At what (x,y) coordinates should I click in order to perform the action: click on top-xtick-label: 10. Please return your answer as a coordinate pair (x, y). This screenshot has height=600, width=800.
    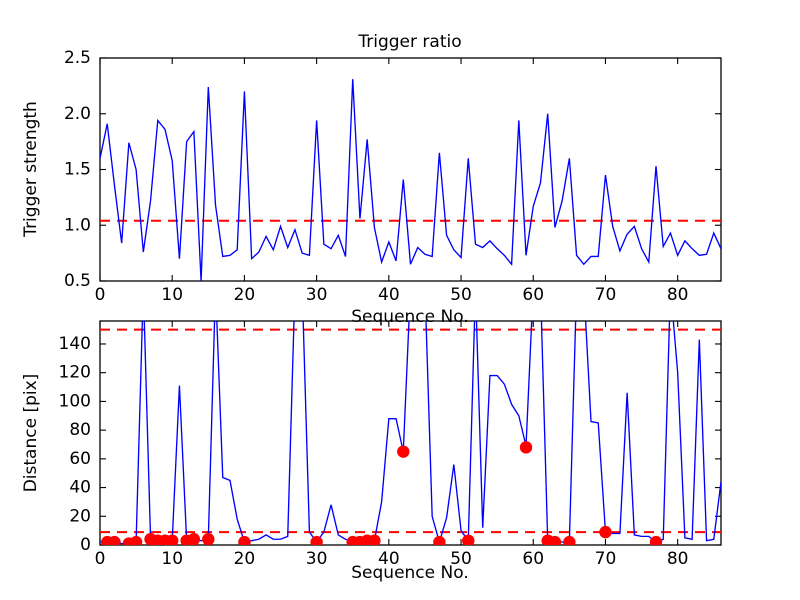
    Looking at the image, I should click on (172, 295).